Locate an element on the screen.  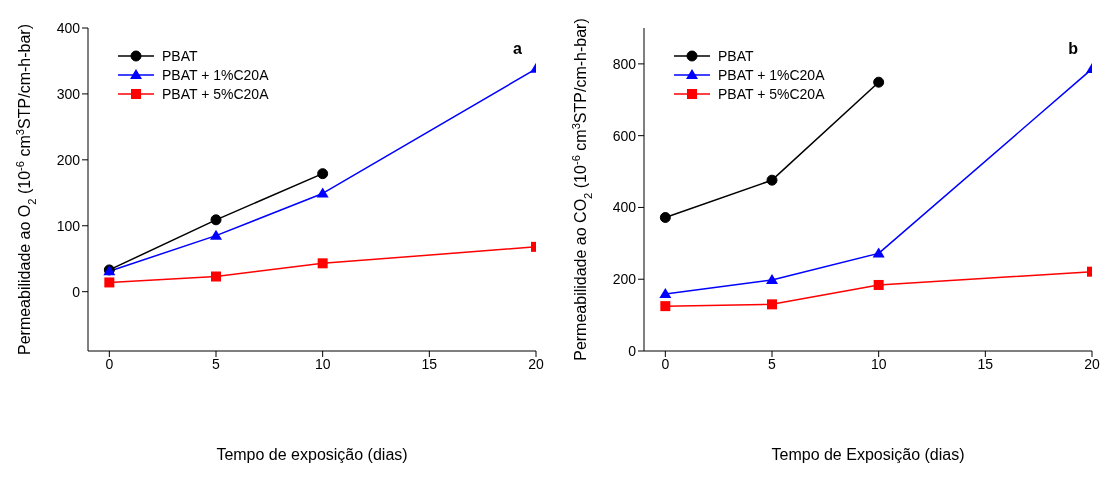
x-axis-title: Tempo de exposição (dias) is located at coordinates (312, 454).